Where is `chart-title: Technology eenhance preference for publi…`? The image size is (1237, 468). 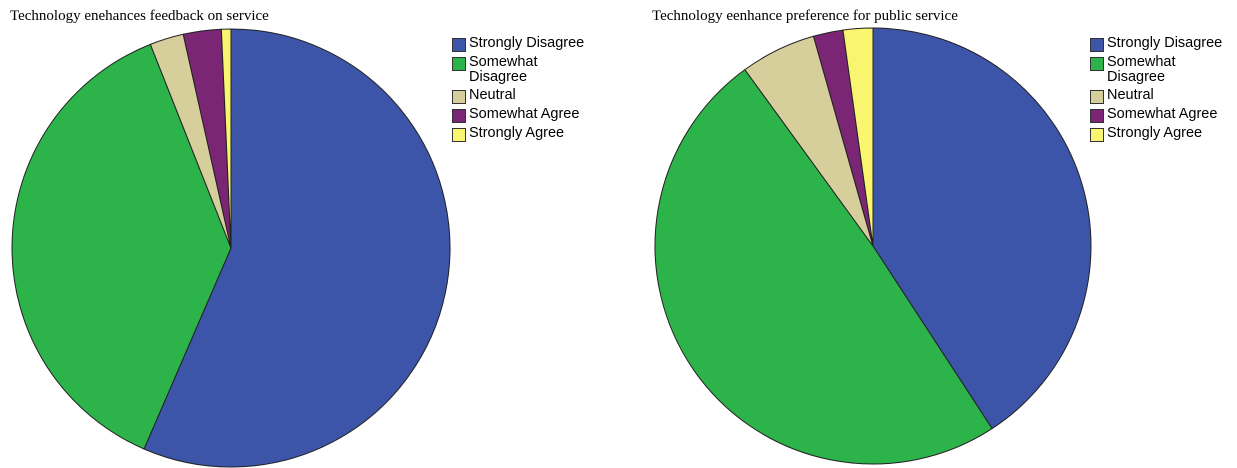 chart-title: Technology eenhance preference for publi… is located at coordinates (805, 16).